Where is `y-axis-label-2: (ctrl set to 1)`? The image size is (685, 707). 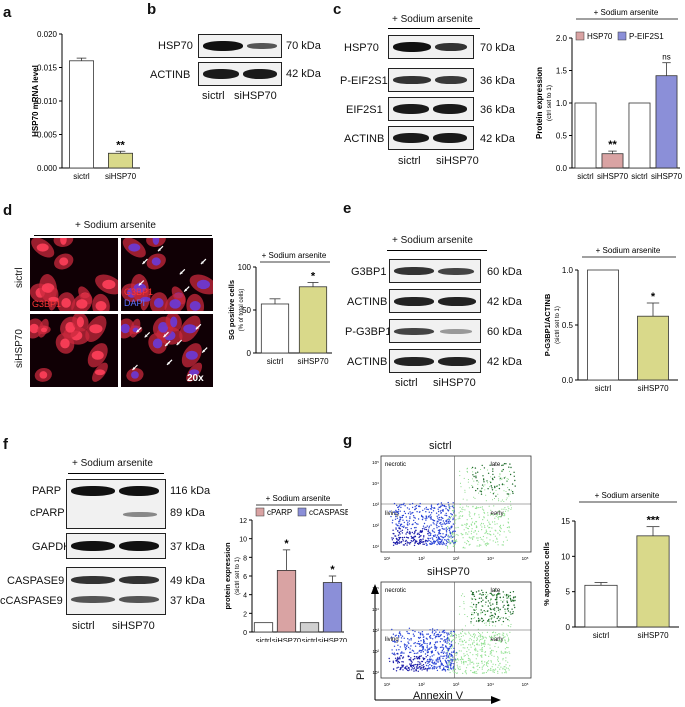 y-axis-label-2: (ctrl set to 1) is located at coordinates (549, 103).